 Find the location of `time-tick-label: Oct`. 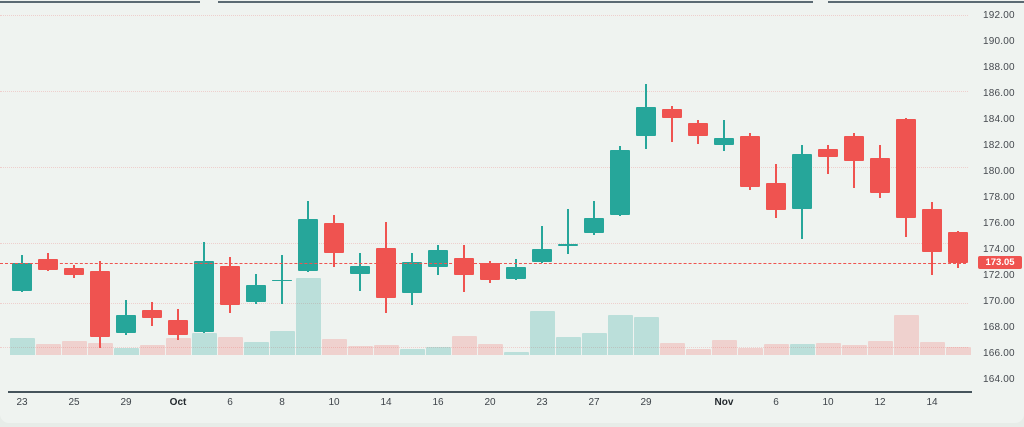

time-tick-label: Oct is located at coordinates (178, 402).